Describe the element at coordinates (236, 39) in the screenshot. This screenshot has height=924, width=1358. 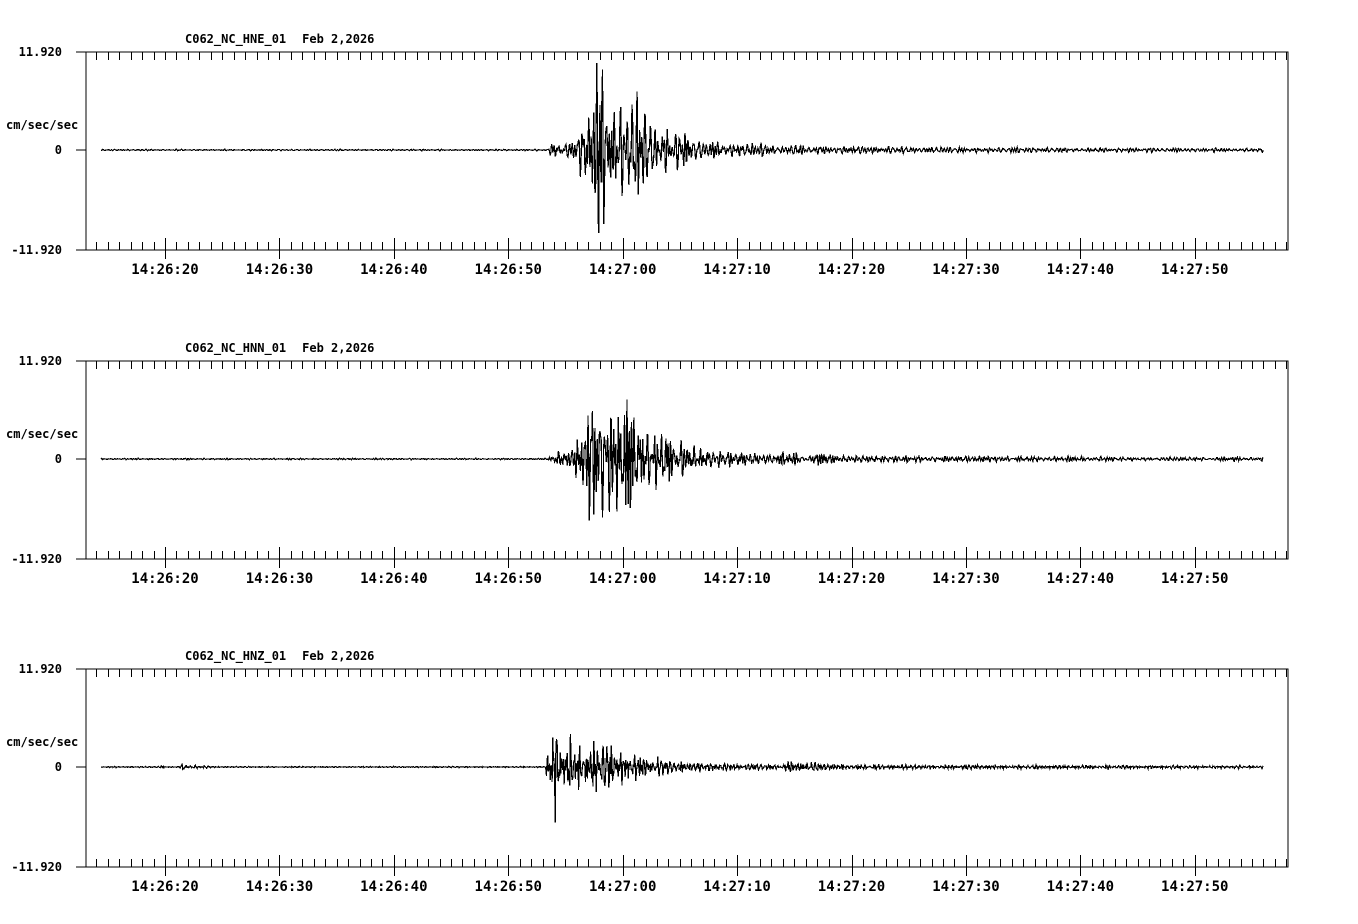
I see `station-channel-label: C062_NC_HNE_01` at that location.